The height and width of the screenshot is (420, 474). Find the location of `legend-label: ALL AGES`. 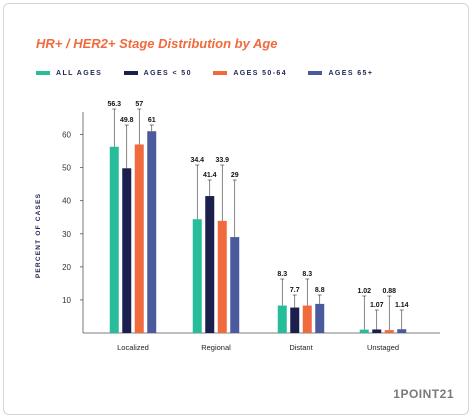

legend-label: ALL AGES is located at coordinates (79, 73).